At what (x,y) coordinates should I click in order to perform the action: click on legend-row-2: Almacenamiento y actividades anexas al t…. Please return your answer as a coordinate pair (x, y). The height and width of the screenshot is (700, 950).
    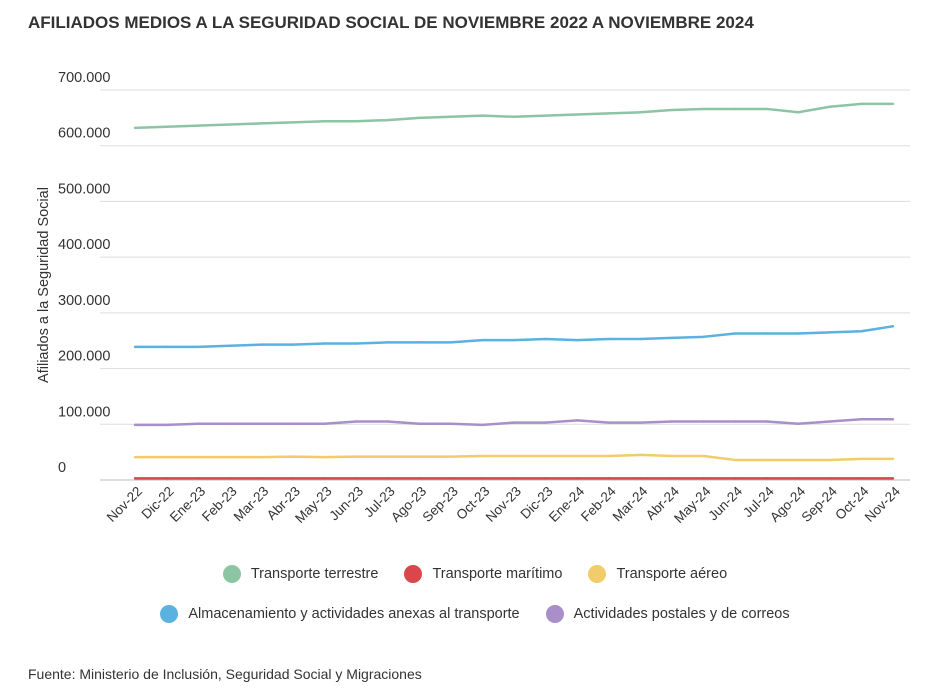
    Looking at the image, I should click on (475, 614).